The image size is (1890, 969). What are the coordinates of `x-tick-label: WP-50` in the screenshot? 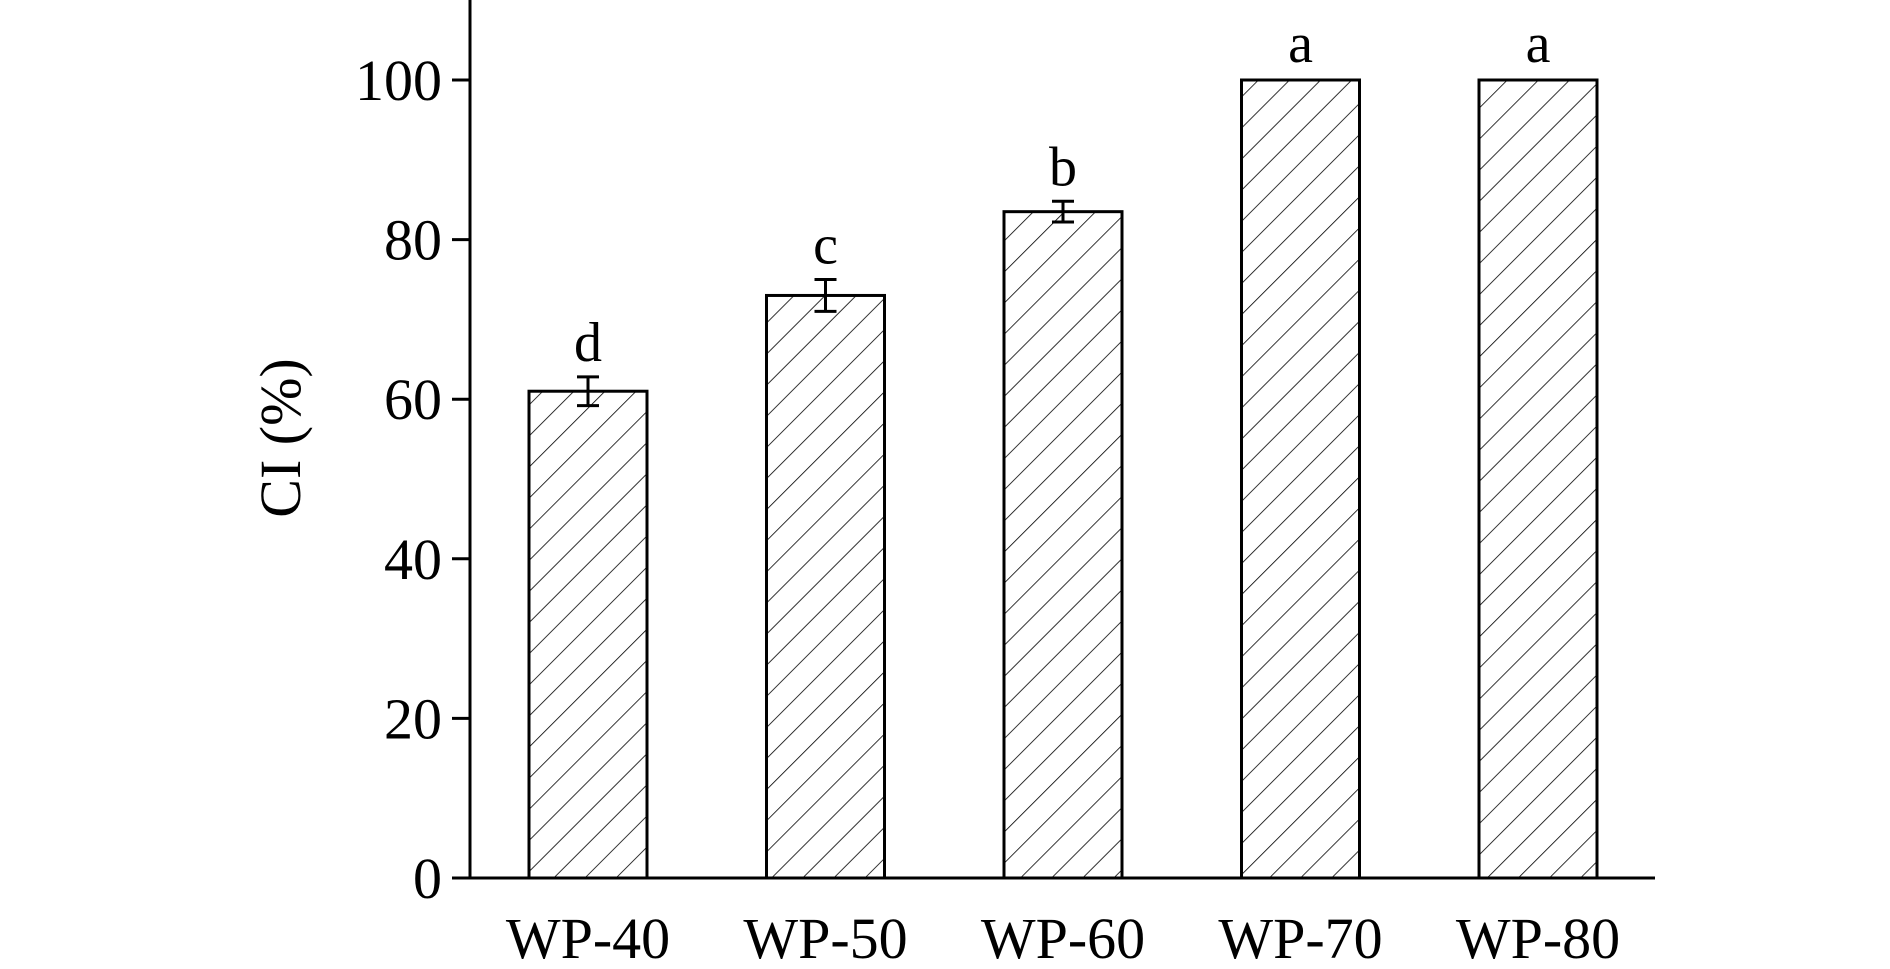 It's located at (825, 937).